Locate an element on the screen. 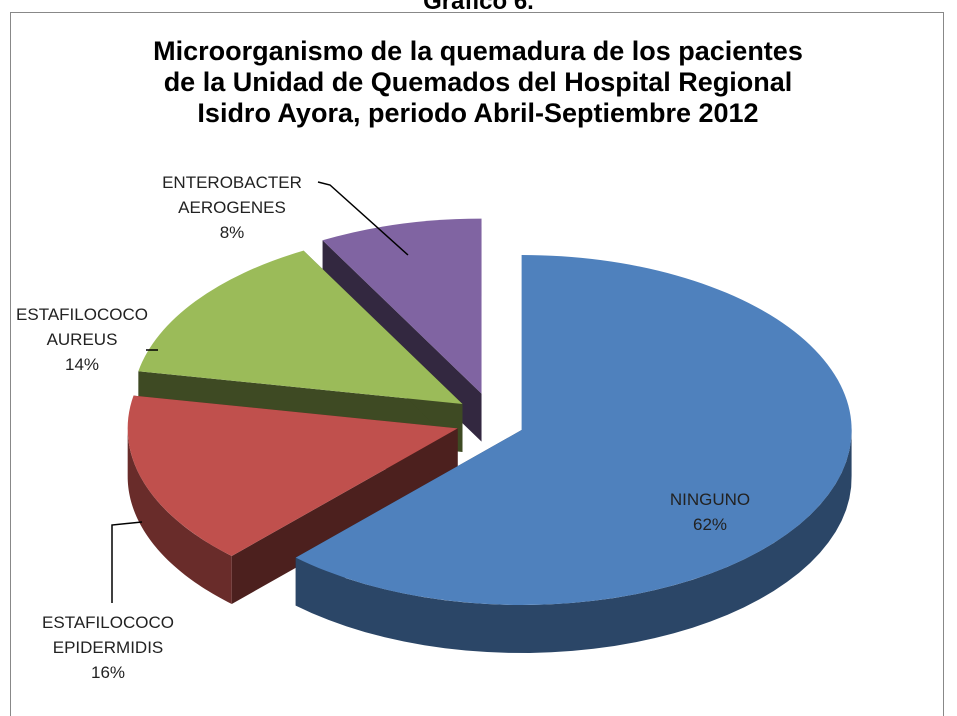  slice-side is located at coordinates (179, 515).